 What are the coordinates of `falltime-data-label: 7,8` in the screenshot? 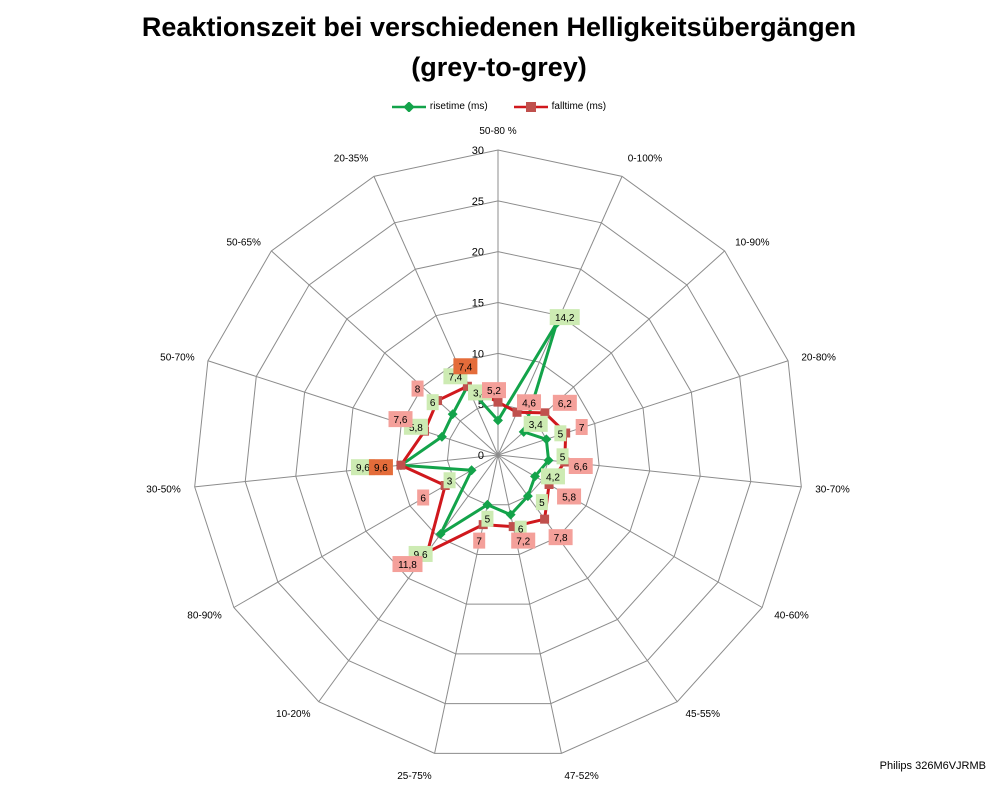 It's located at (561, 538).